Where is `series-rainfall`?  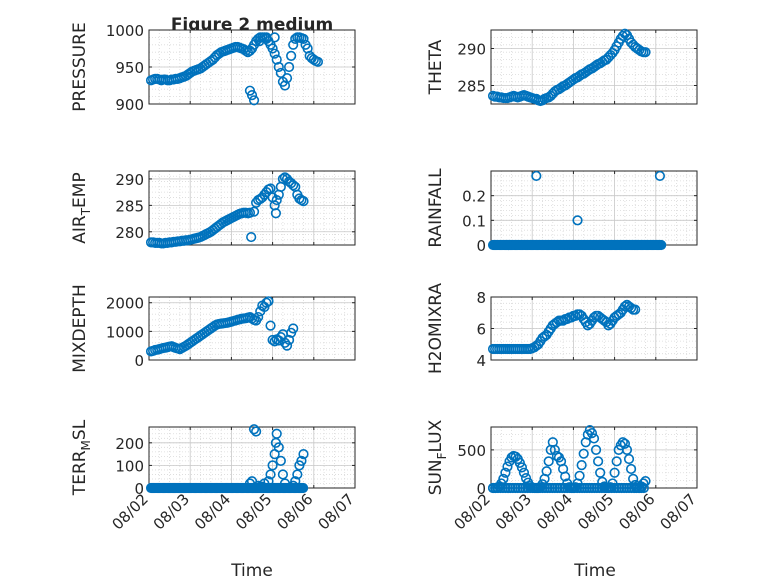
series-rainfall is located at coordinates (577, 210).